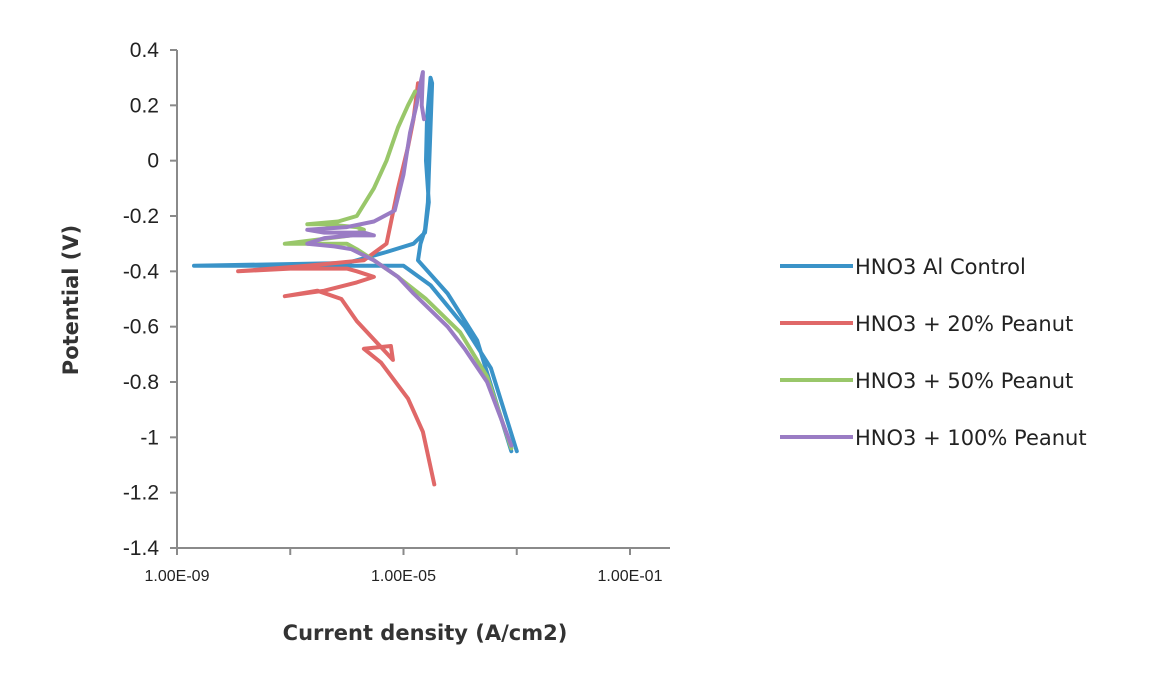  What do you see at coordinates (149, 437) in the screenshot?
I see `y-tick-label: -1` at bounding box center [149, 437].